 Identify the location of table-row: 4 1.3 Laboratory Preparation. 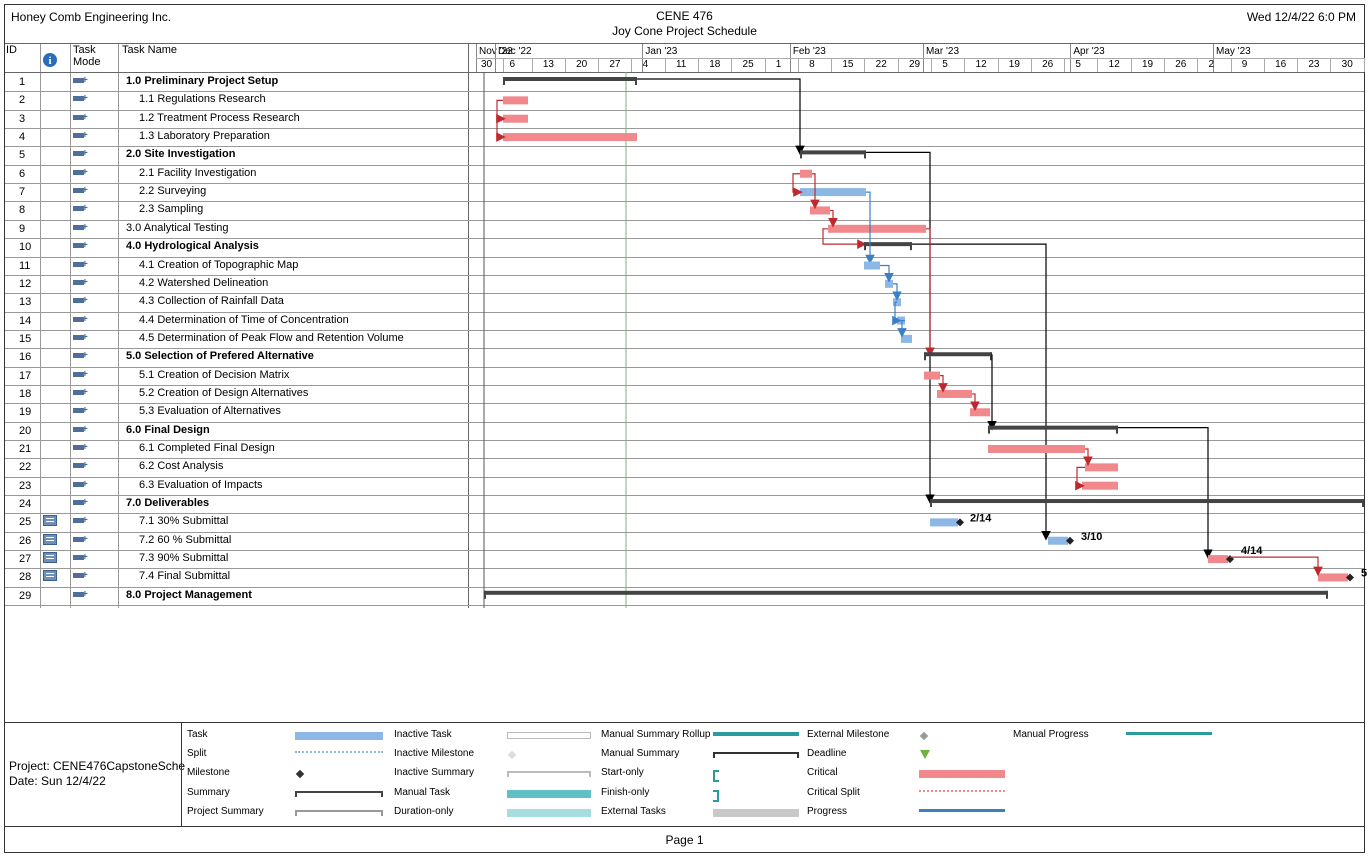
(236, 137).